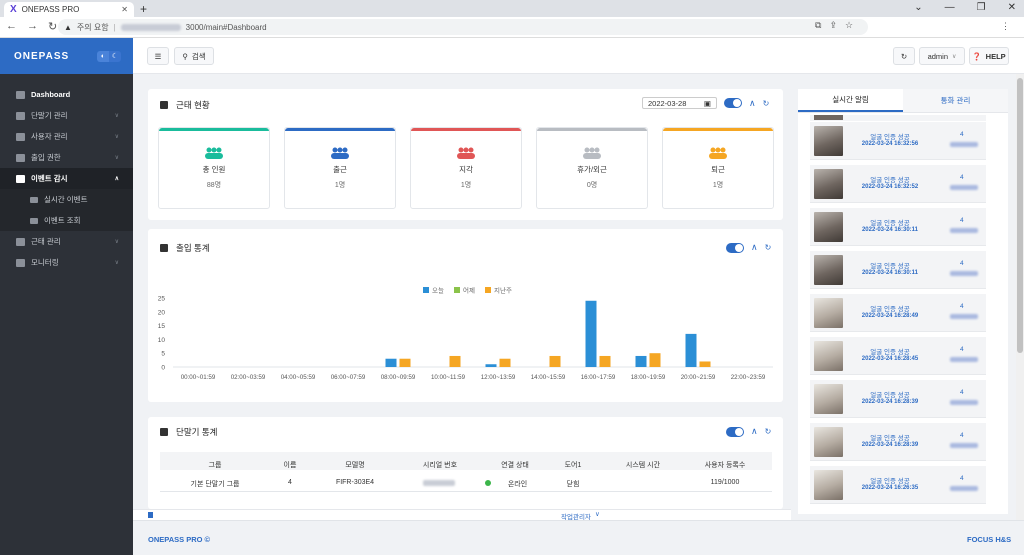 Image resolution: width=1024 pixels, height=555 pixels. What do you see at coordinates (643, 465) in the screenshot?
I see `column-header: 시스템 시간` at bounding box center [643, 465].